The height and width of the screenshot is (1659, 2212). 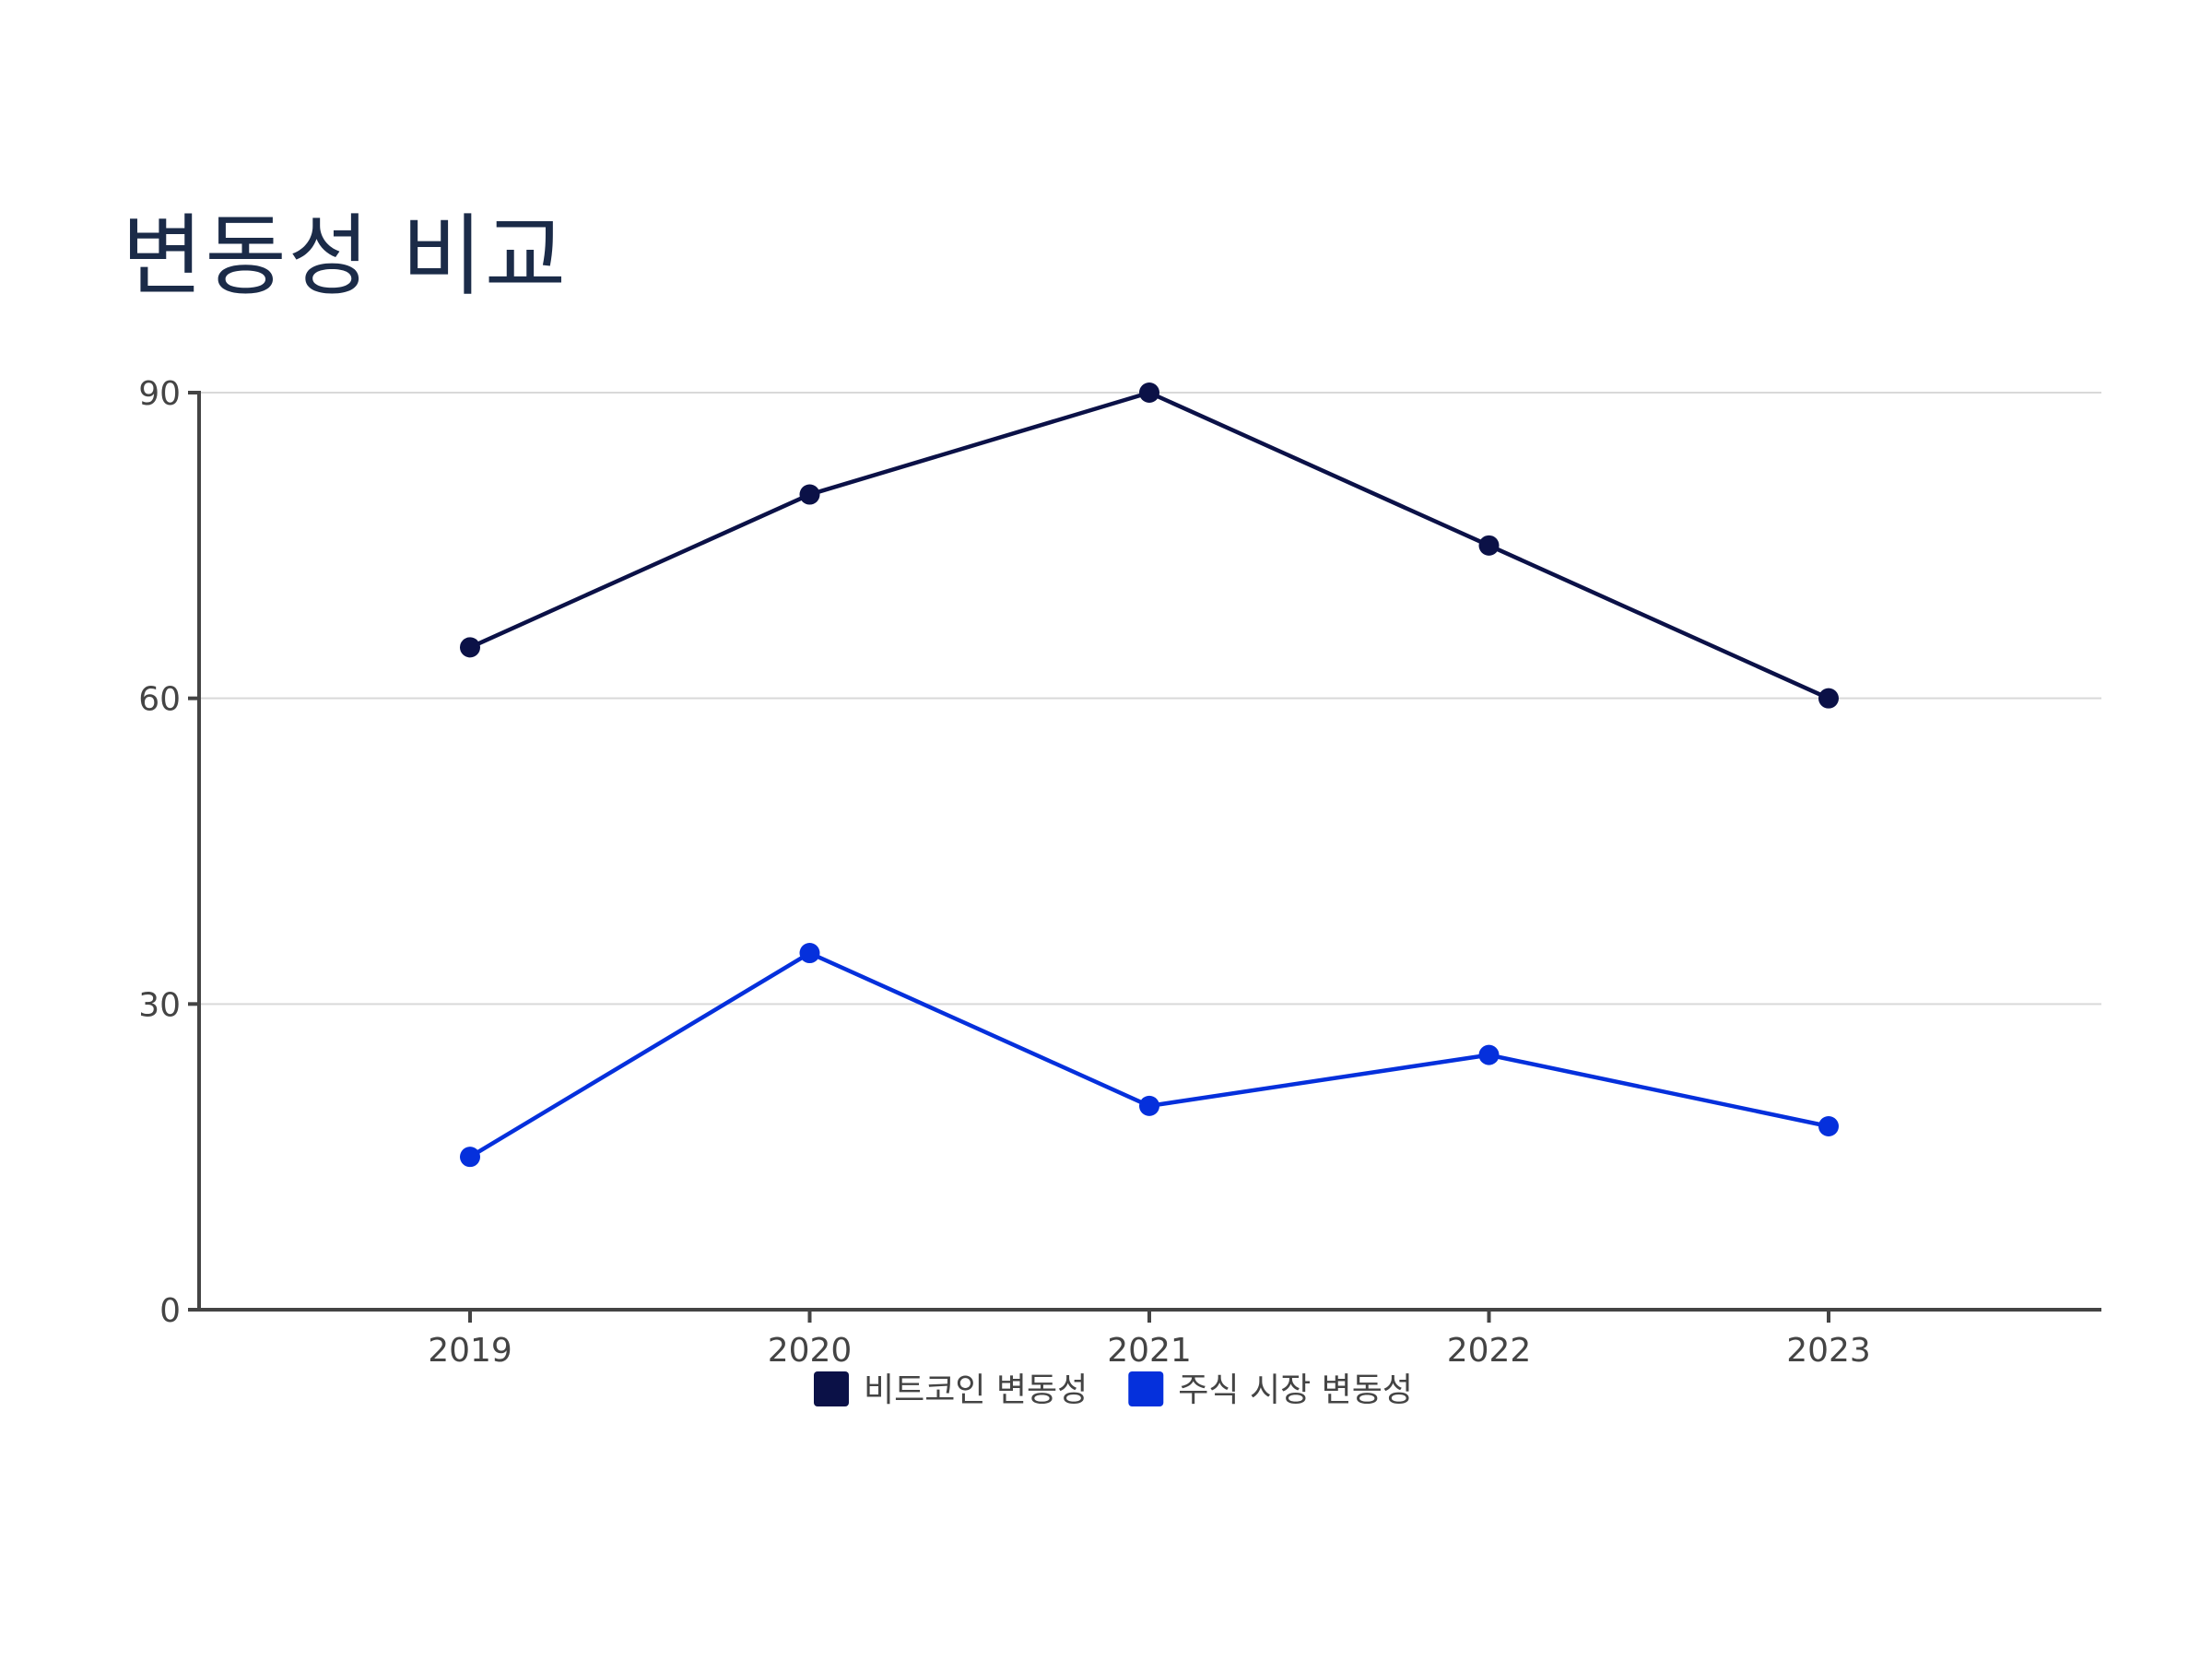 I want to click on x-tick-label: 2022, so click(x=1489, y=1351).